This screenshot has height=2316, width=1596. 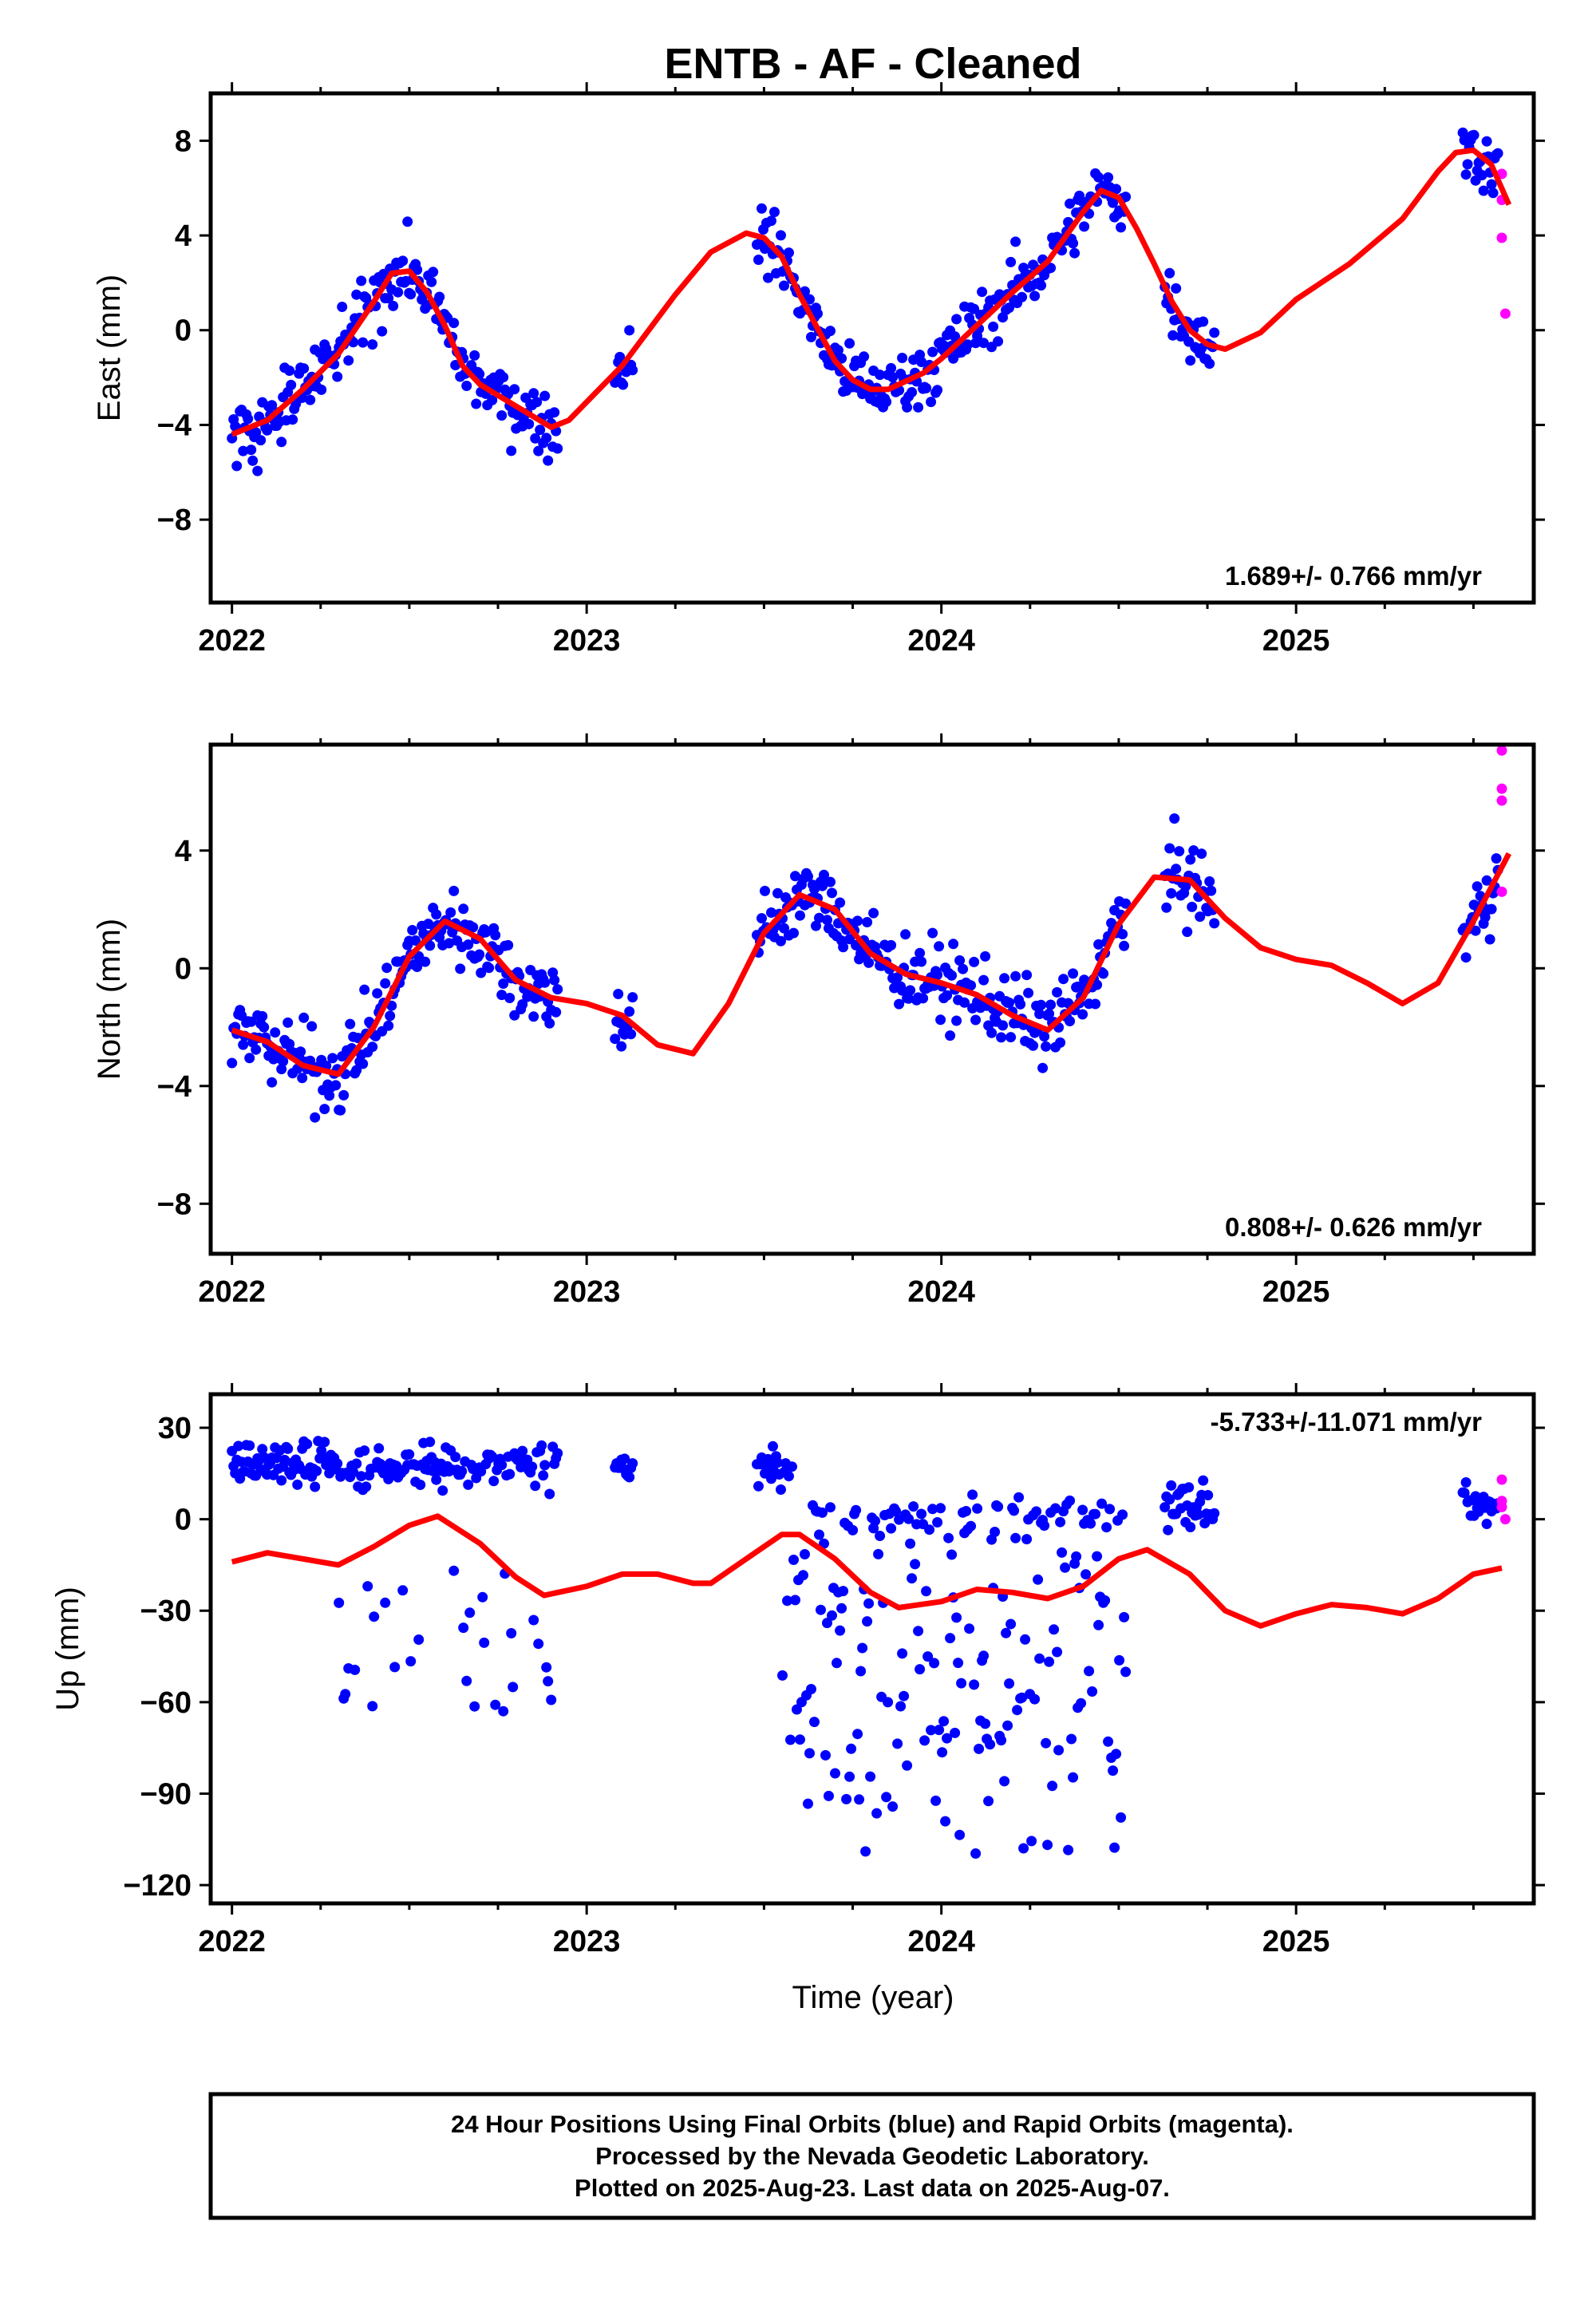 I want to click on y-tick-label: 4, so click(x=183, y=236).